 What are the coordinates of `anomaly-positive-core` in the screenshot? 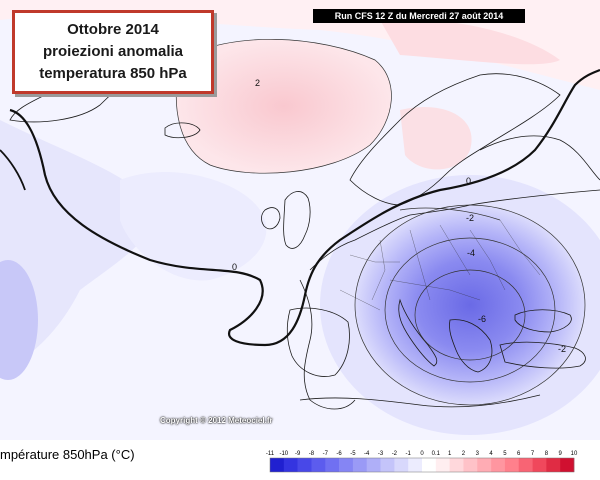 It's located at (284, 106).